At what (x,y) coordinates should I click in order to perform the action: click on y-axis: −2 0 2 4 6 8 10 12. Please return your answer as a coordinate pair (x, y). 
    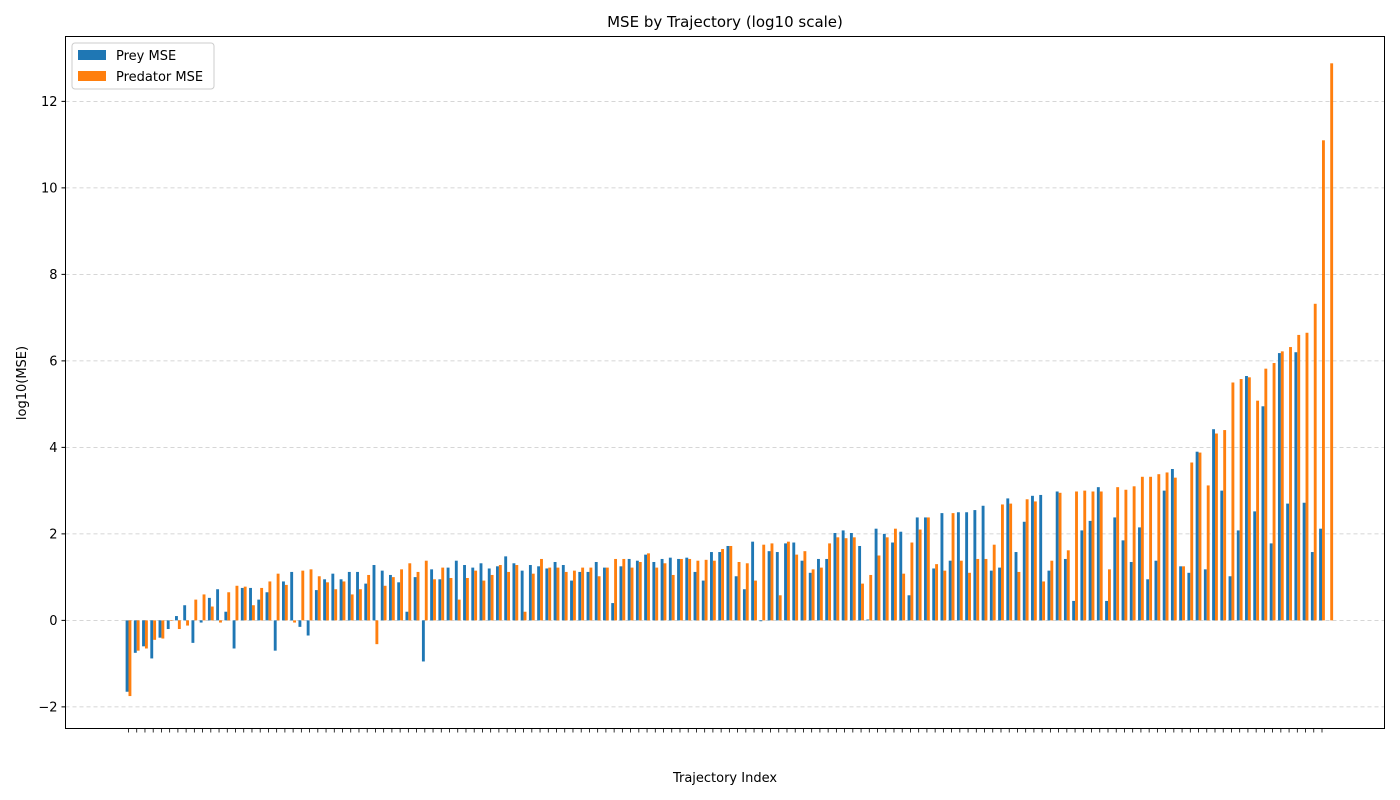
    Looking at the image, I should click on (52, 405).